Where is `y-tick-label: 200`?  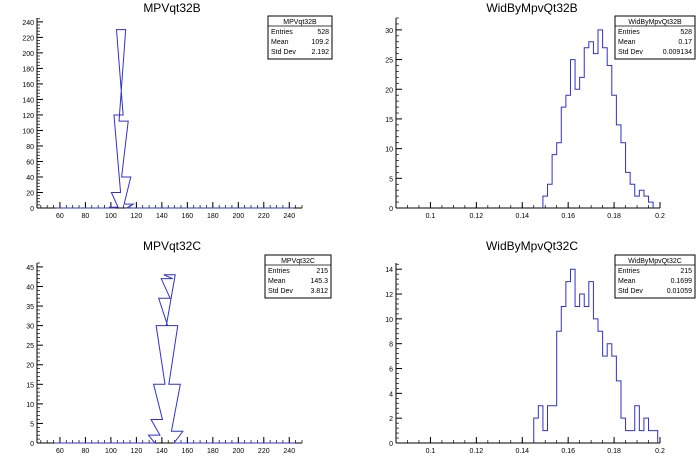
y-tick-label: 200 is located at coordinates (28, 54).